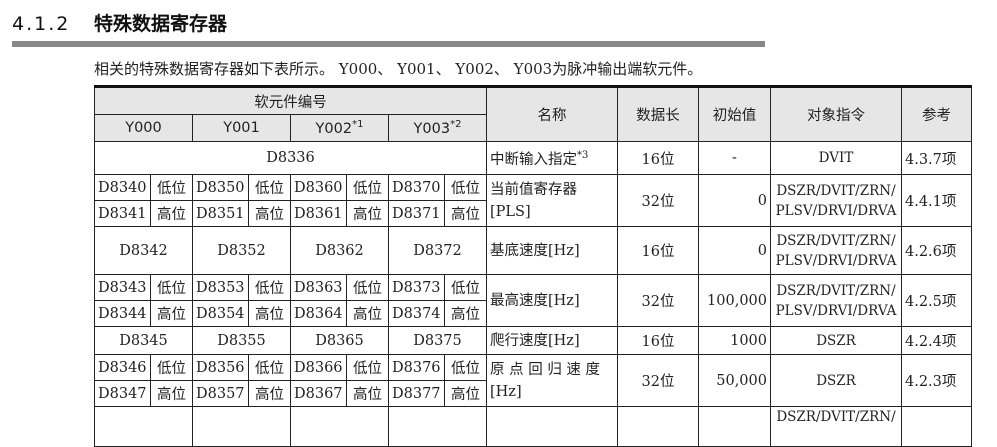 Image resolution: width=997 pixels, height=447 pixels. I want to click on header-device-no: 软元件编号, so click(290, 100).